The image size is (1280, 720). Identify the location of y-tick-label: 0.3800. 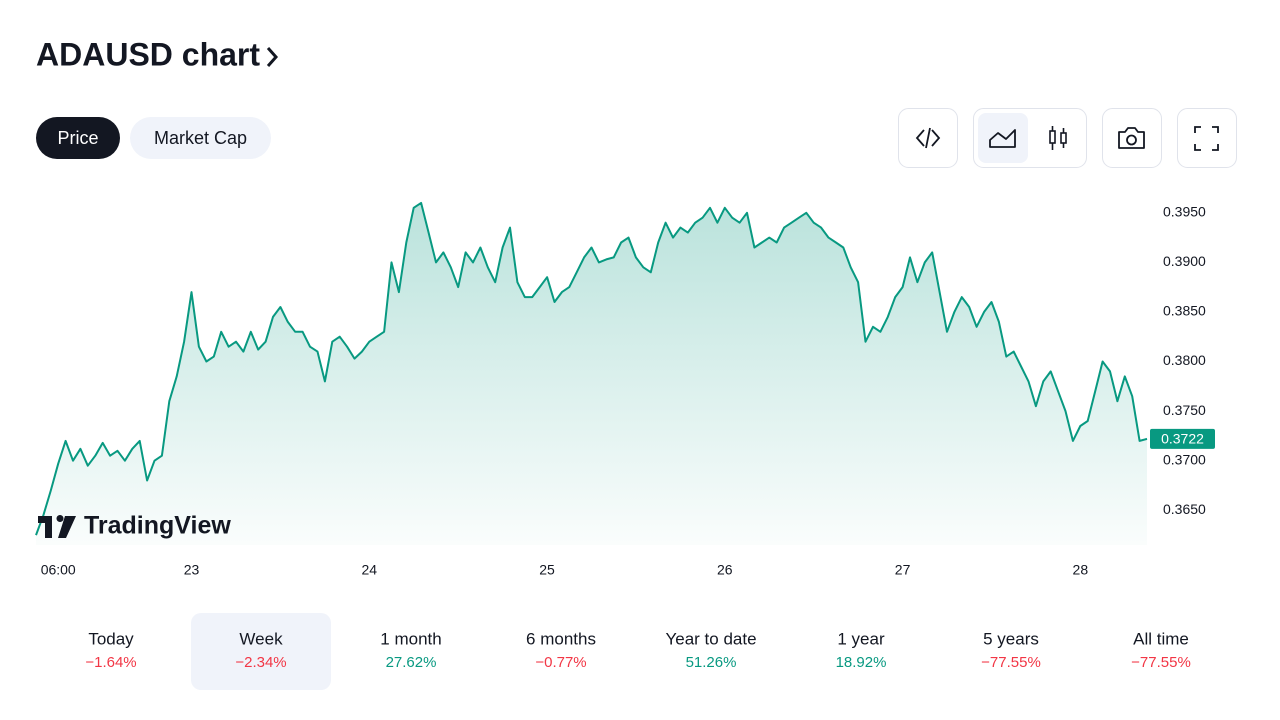
(1184, 360).